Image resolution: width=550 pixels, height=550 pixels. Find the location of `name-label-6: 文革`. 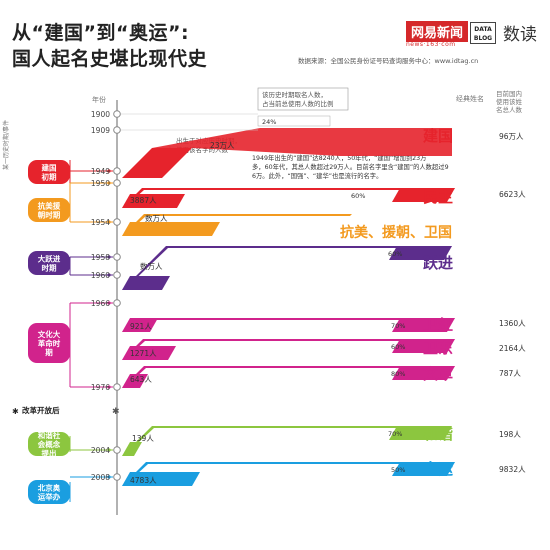

name-label-6: 文革 is located at coordinates (438, 374).